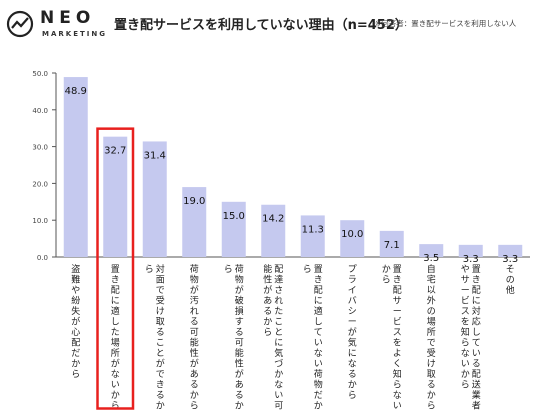 Image resolution: width=536 pixels, height=413 pixels. I want to click on category-label-char: 送, so click(476, 385).